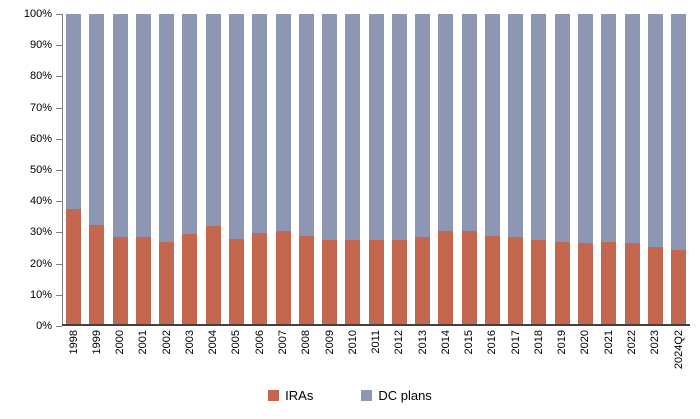 Image resolution: width=700 pixels, height=419 pixels. I want to click on x-tick-text: 2023, so click(655, 342).